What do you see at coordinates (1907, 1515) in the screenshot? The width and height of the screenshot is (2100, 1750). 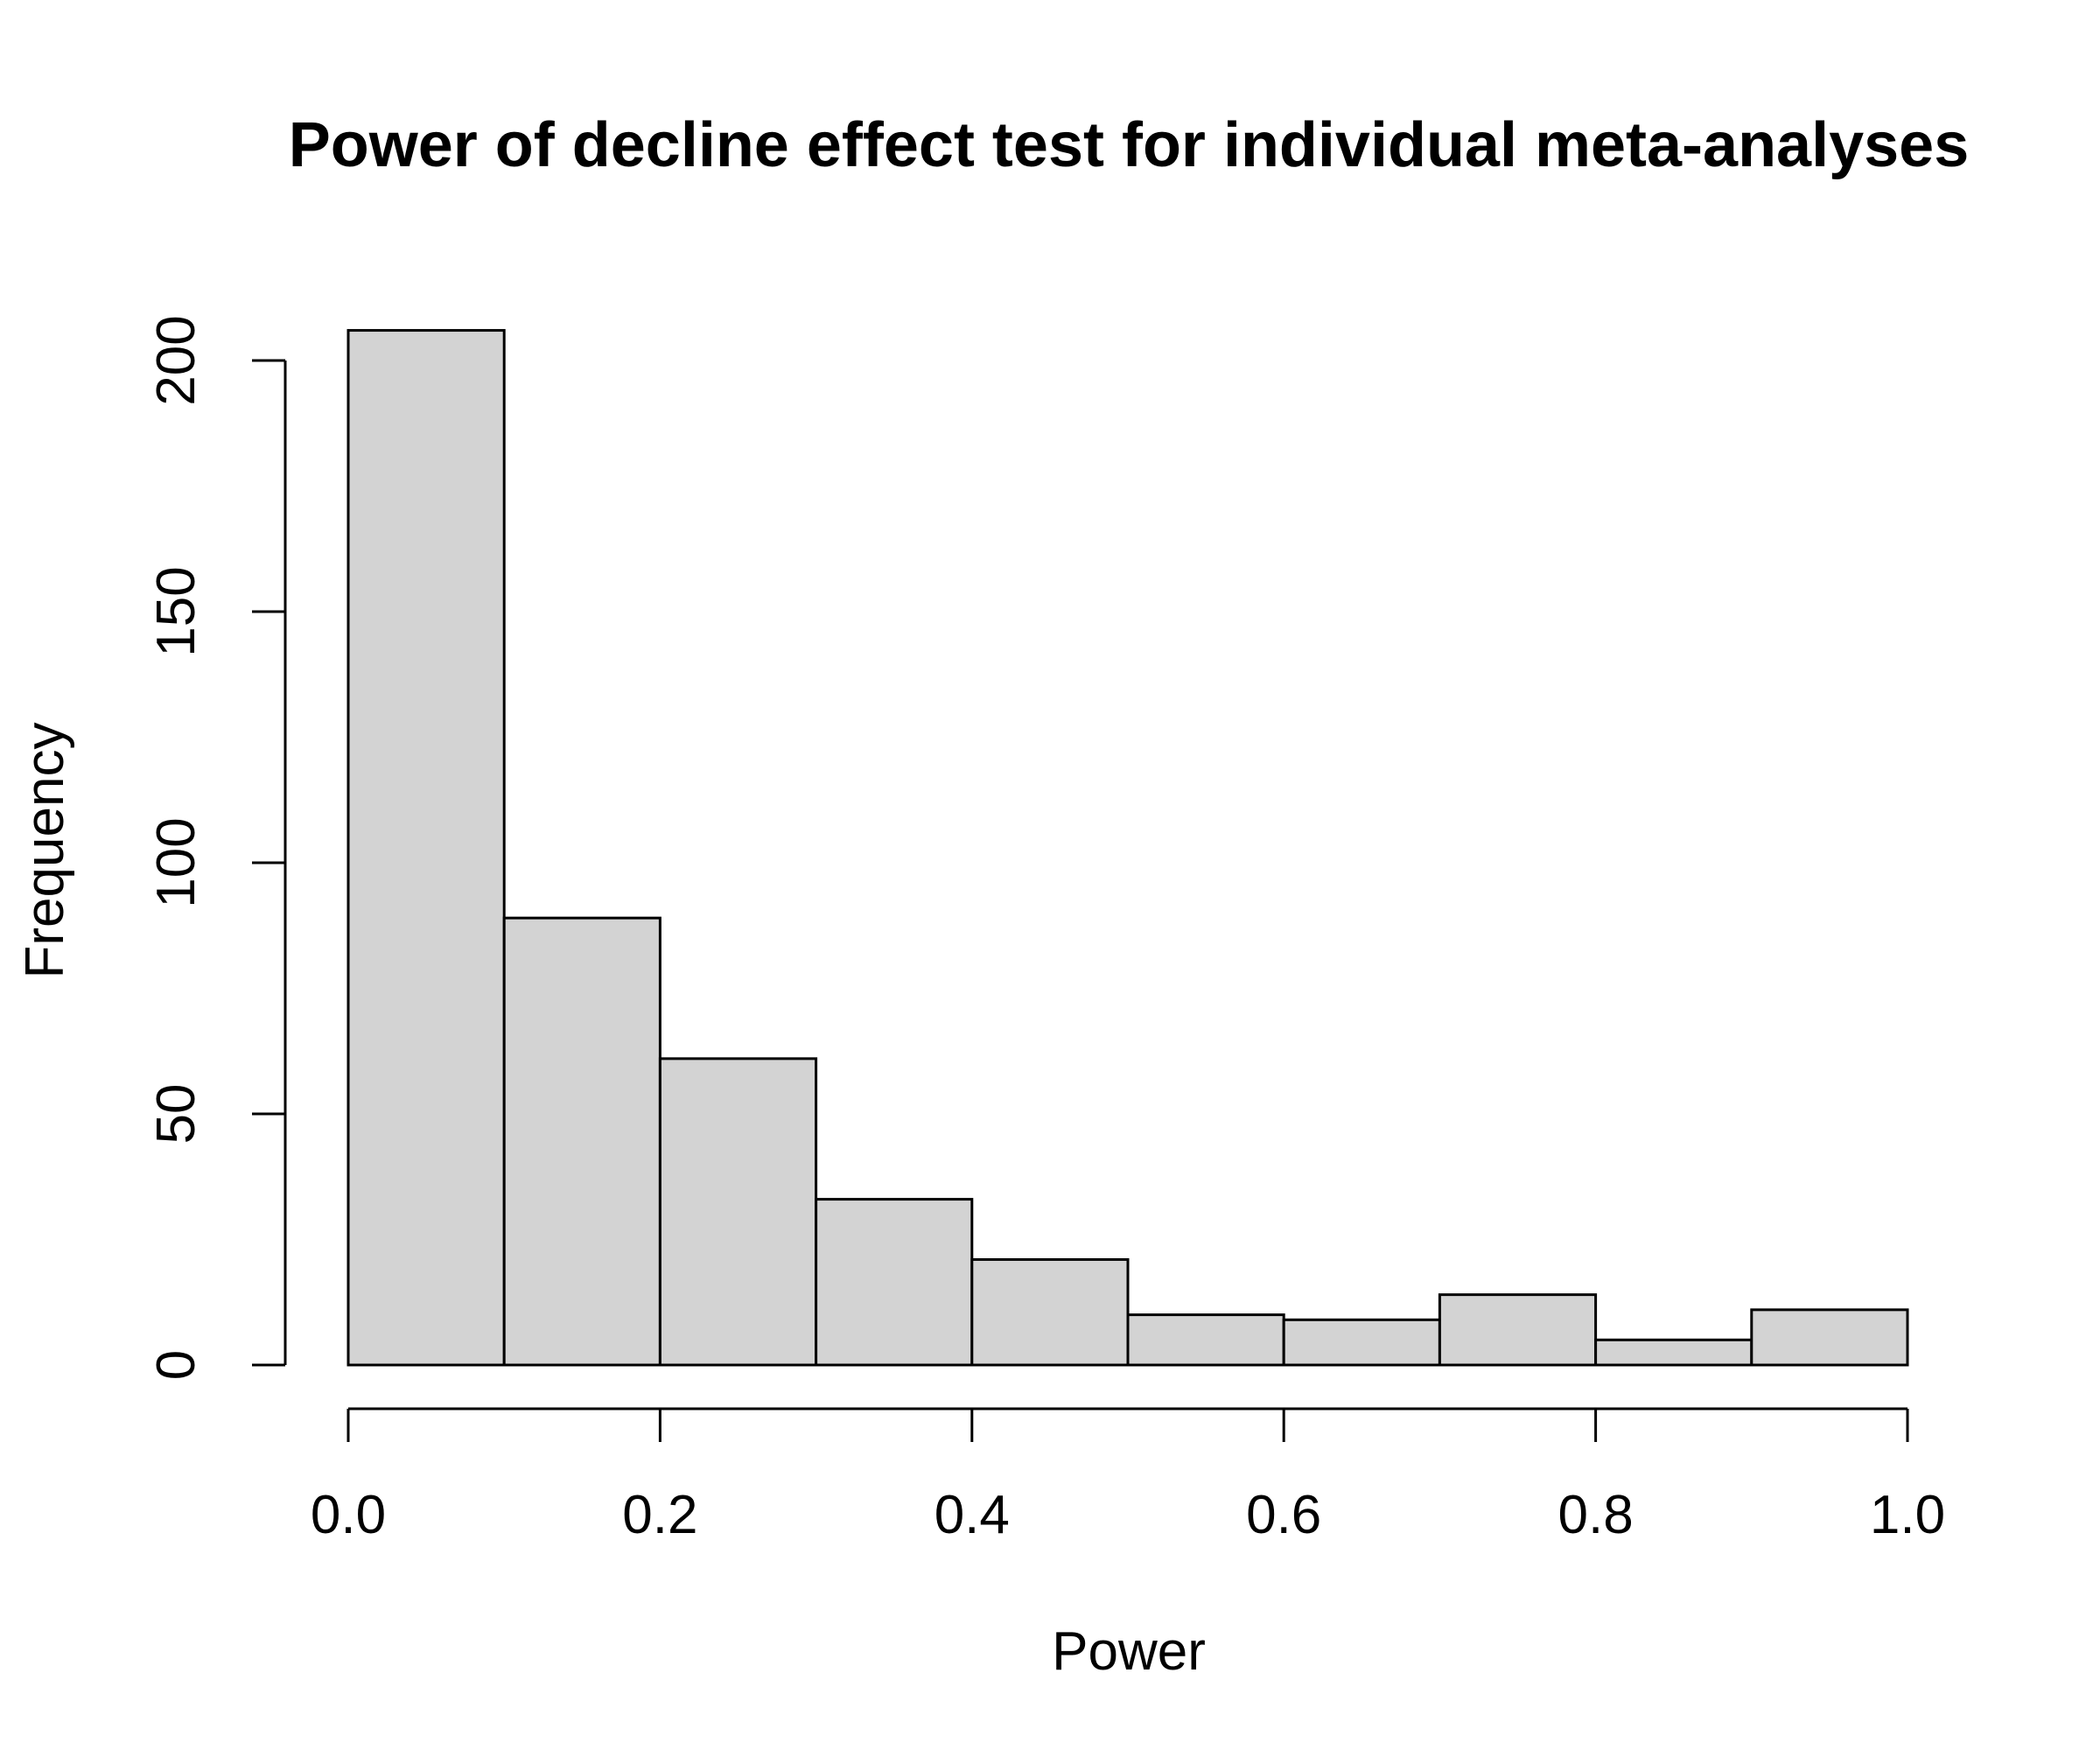 I see `x-tick-label-5: 1.0` at bounding box center [1907, 1515].